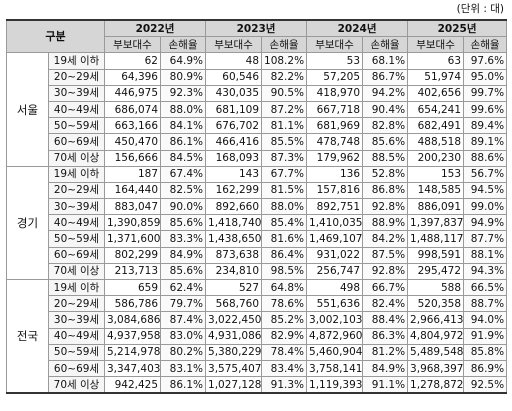  I want to click on loss-ratio-cell: 92.8%, so click(385, 271).